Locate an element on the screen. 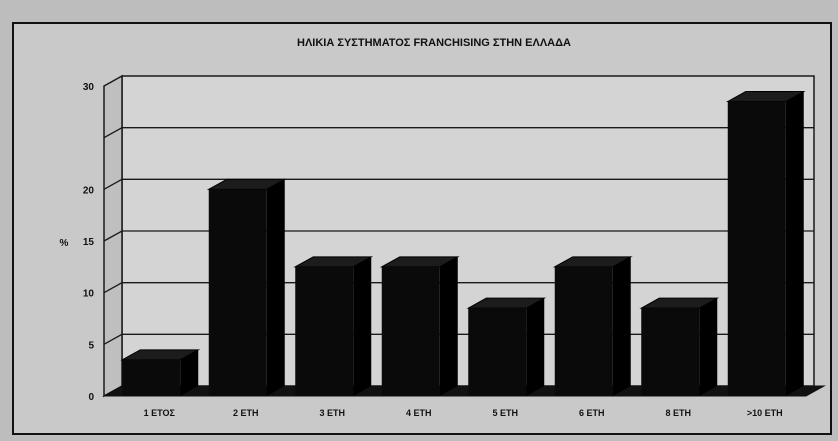 The height and width of the screenshot is (441, 838). x-tick-label: 8 ΕΤΗ is located at coordinates (678, 413).